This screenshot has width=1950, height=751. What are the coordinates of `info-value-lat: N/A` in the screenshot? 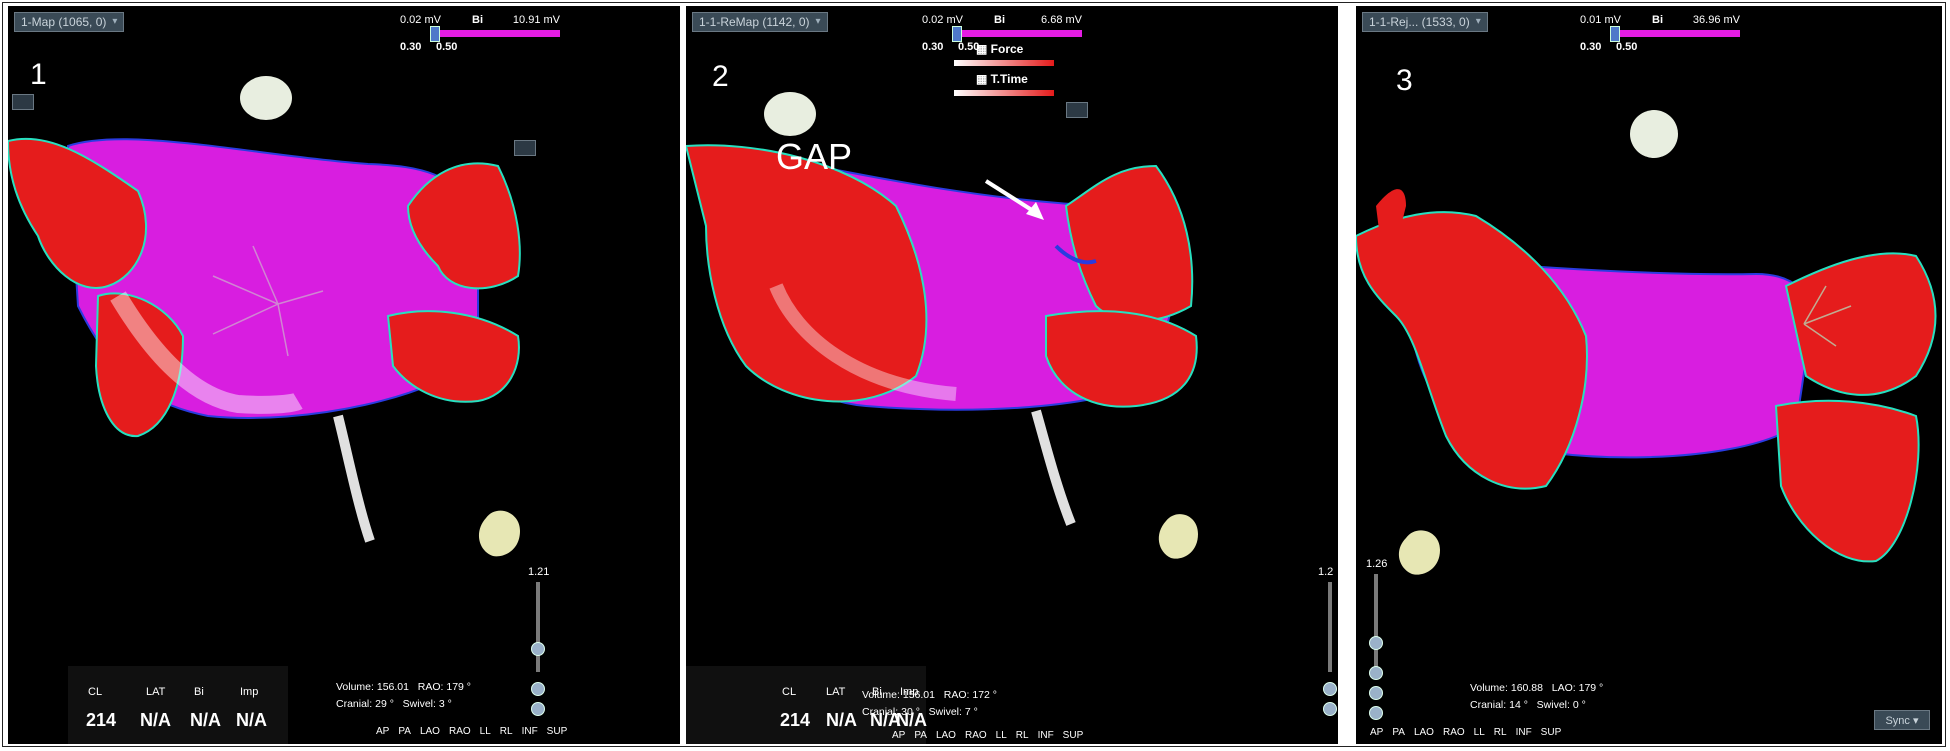 It's located at (841, 720).